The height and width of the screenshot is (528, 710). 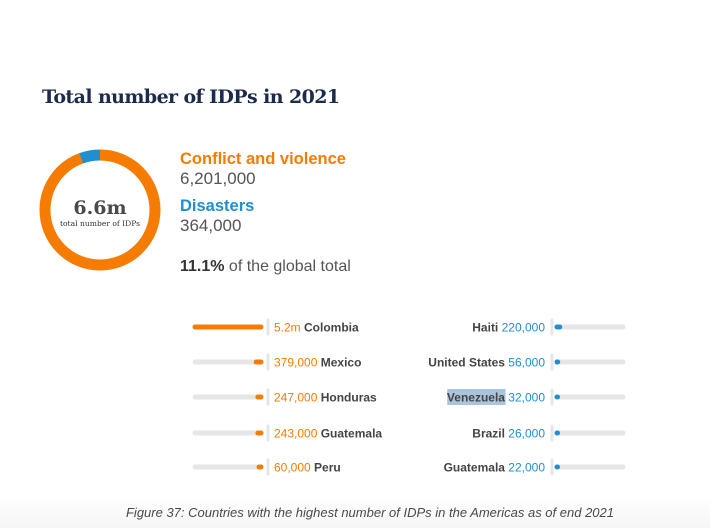 What do you see at coordinates (202, 266) in the screenshot?
I see `global-share-value: 11.1%` at bounding box center [202, 266].